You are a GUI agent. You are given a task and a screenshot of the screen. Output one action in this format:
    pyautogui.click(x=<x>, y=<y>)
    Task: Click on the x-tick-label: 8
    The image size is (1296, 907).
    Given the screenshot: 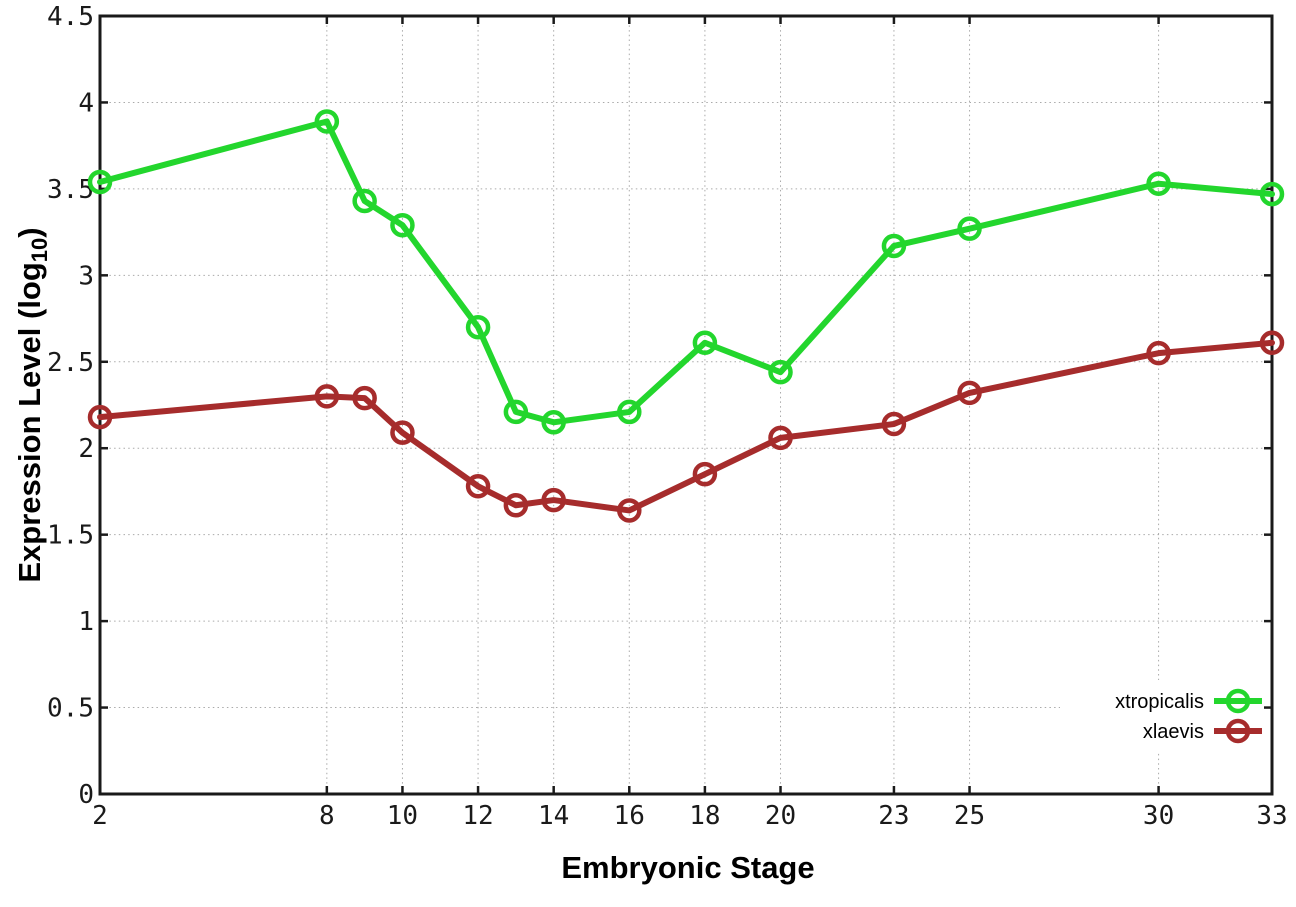 What is the action you would take?
    pyautogui.click(x=327, y=816)
    